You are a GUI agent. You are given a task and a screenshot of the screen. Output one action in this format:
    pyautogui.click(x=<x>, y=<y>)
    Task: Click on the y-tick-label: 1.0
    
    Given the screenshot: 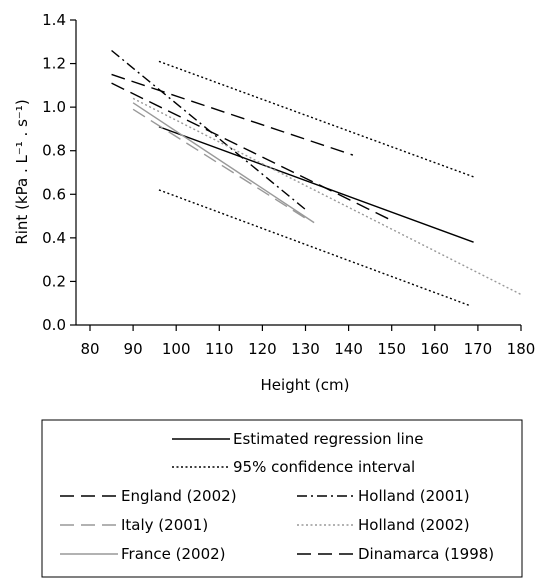 What is the action you would take?
    pyautogui.click(x=54, y=107)
    